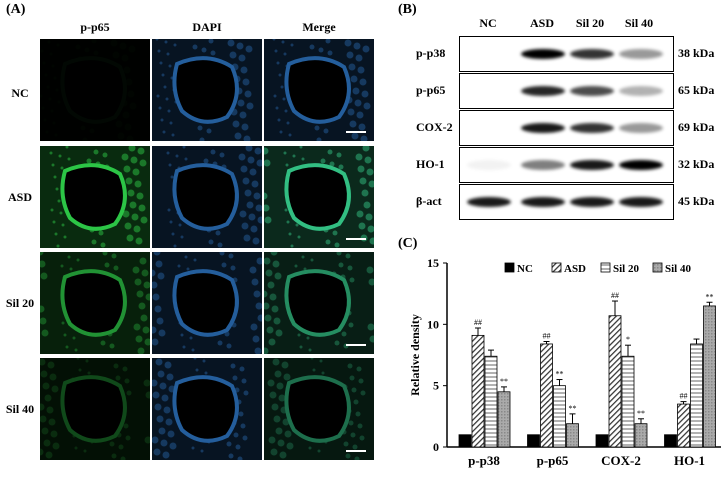  I want to click on row-label-sil40: Sil 40, so click(20, 409).